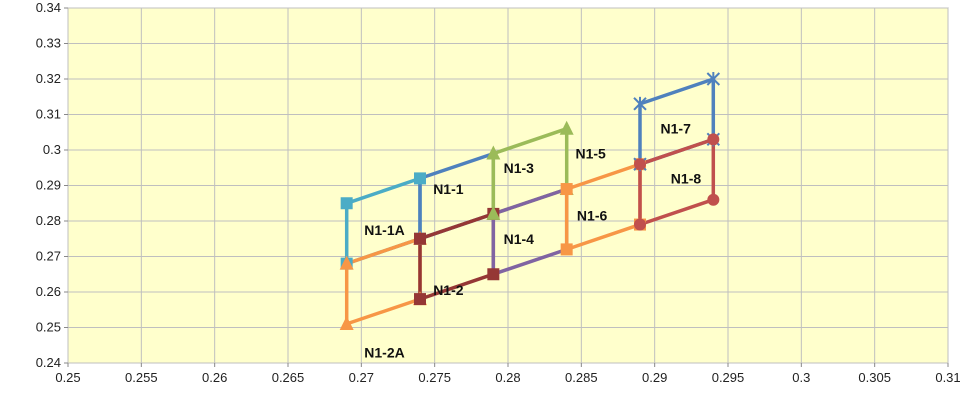 The width and height of the screenshot is (968, 396). What do you see at coordinates (676, 129) in the screenshot?
I see `data-label: N1-7` at bounding box center [676, 129].